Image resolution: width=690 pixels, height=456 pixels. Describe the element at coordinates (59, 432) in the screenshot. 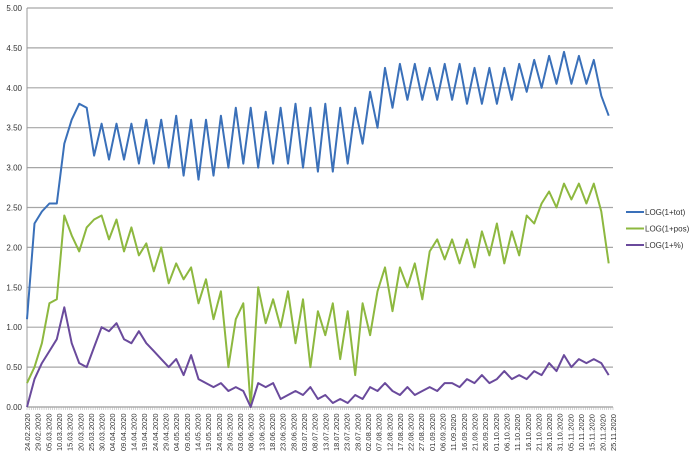

I see `x-tick-label: 10.03.2020` at that location.